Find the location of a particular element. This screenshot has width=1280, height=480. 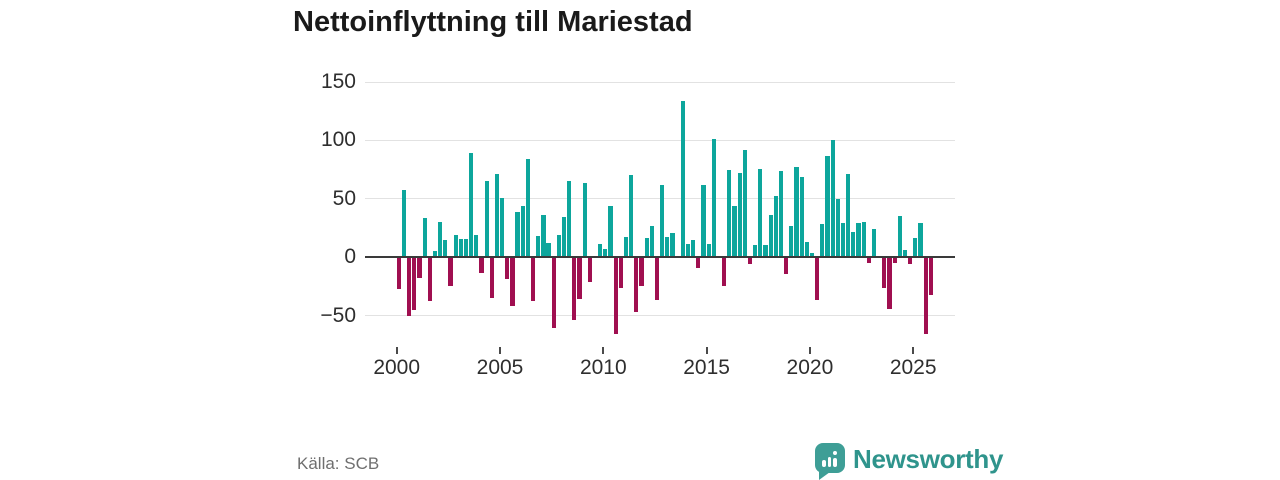

y-axis-label-150: 150 is located at coordinates (338, 81).